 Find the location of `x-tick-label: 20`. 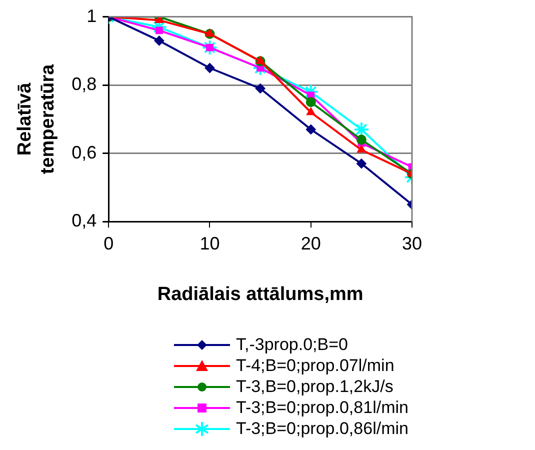

x-tick-label: 20 is located at coordinates (310, 243).